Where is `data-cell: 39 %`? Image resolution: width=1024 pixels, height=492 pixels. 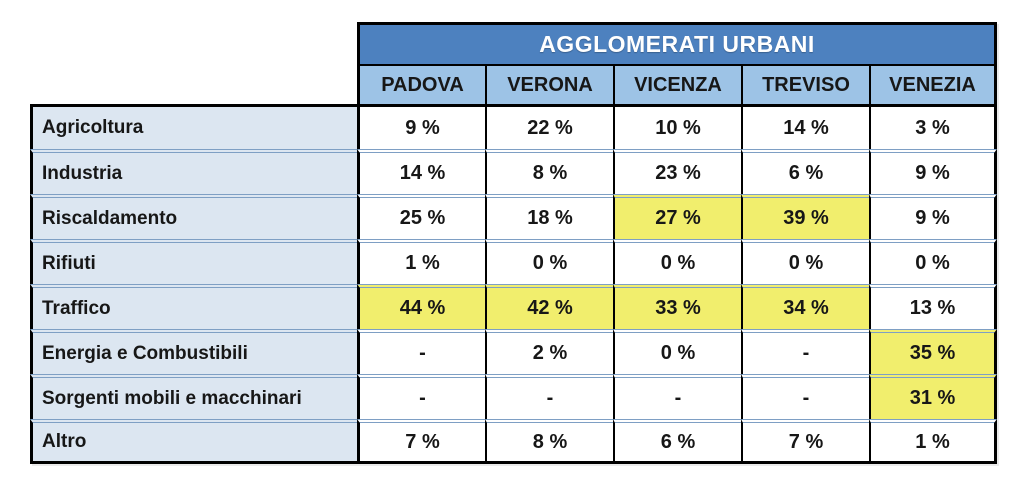
data-cell: 39 % is located at coordinates (805, 216).